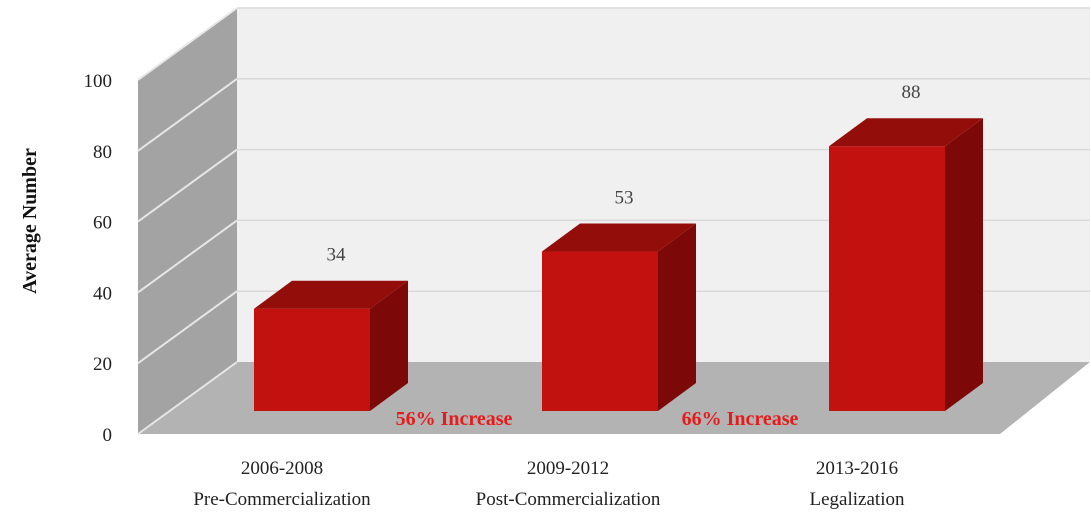 This screenshot has height=516, width=1091. I want to click on chart-side-wall, so click(187, 221).